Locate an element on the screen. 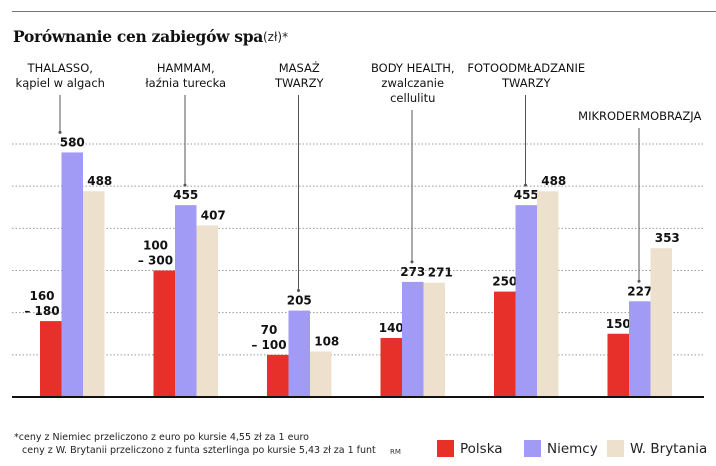  category-label: MASAŻ is located at coordinates (299, 67).